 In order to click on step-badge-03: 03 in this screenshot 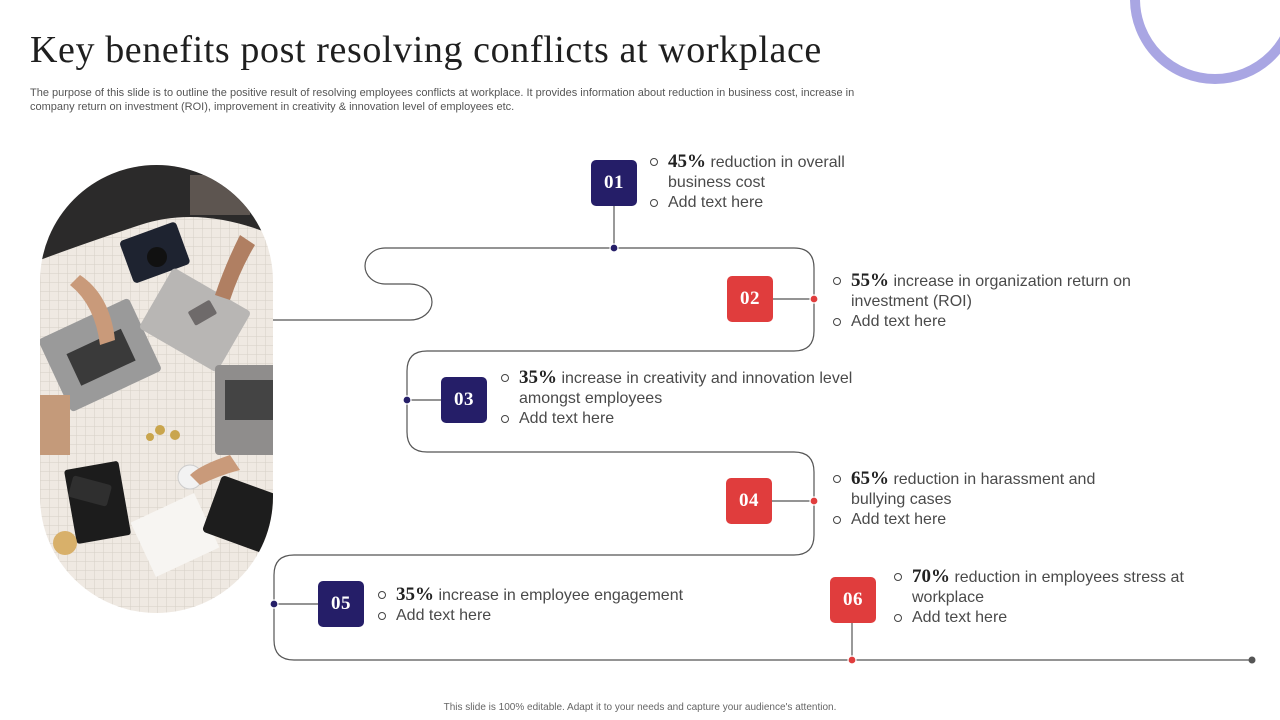, I will do `click(464, 400)`.